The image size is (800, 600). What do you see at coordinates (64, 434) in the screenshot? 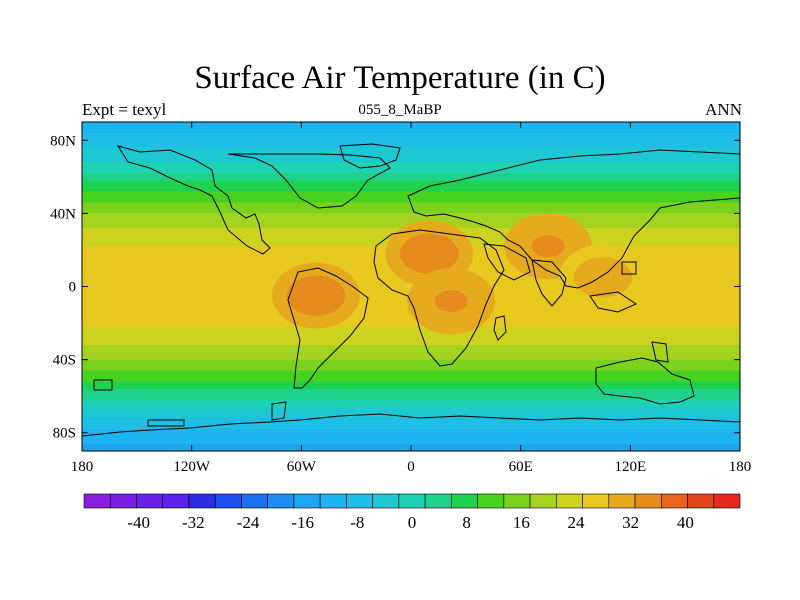
I see `y-tick-label: 80S` at bounding box center [64, 434].